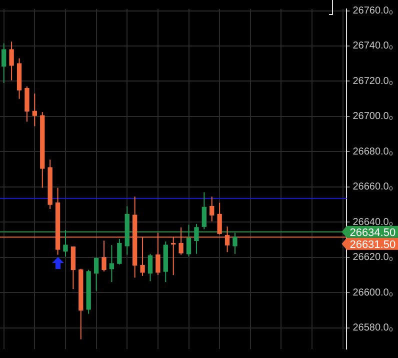 The image size is (398, 358). What do you see at coordinates (373, 152) in the screenshot?
I see `y-tick-label: 26680.0₀` at bounding box center [373, 152].